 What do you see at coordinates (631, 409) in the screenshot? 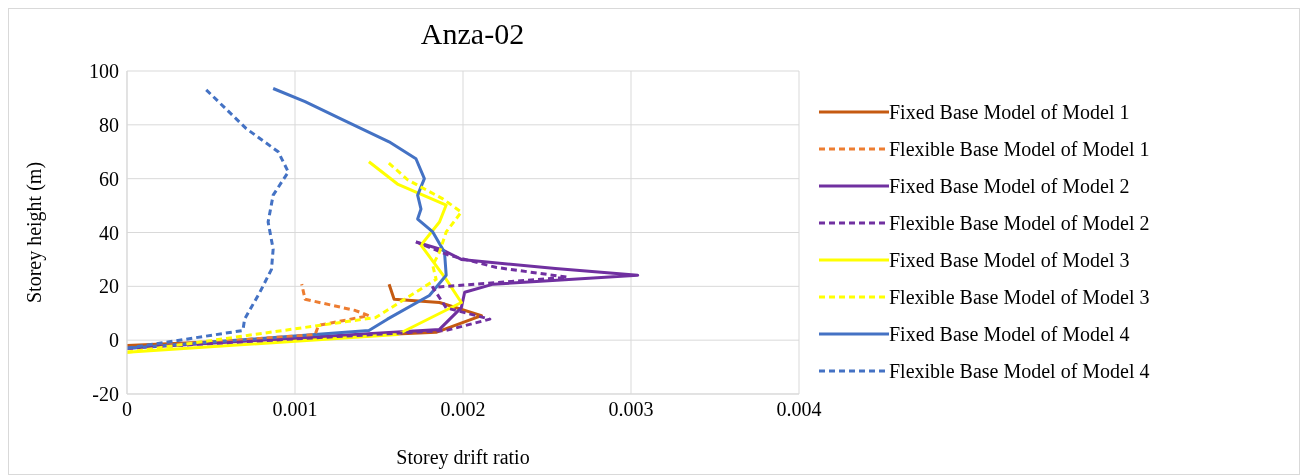
I see `x-tick-label: 0.003` at bounding box center [631, 409].